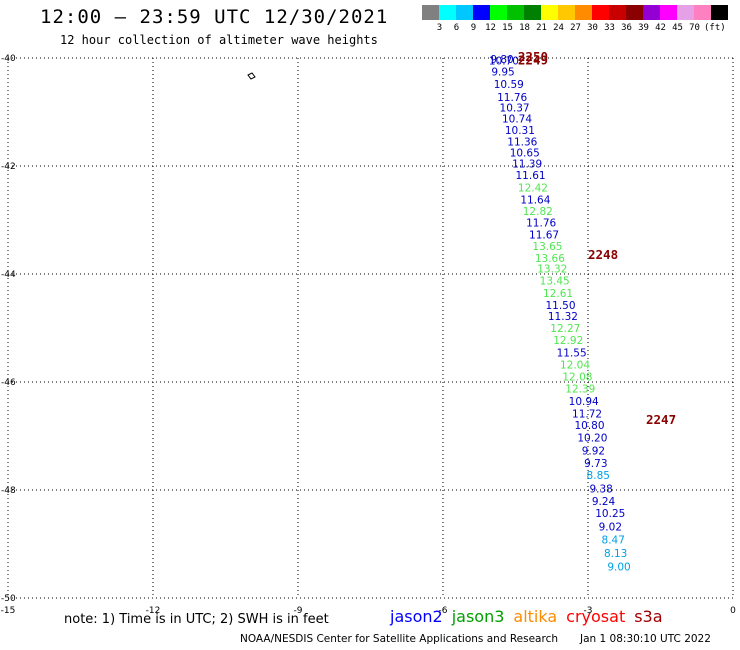  I want to click on wave-height-label: 8.85, so click(598, 476).